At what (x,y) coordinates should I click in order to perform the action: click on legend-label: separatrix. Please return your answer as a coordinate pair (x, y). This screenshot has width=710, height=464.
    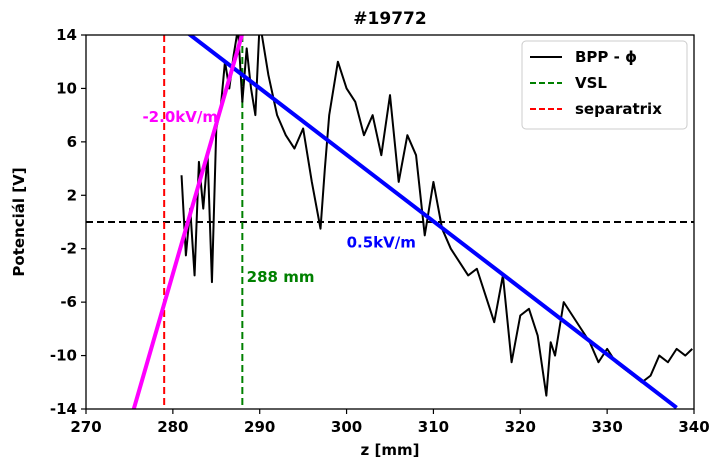
    Looking at the image, I should click on (618, 109).